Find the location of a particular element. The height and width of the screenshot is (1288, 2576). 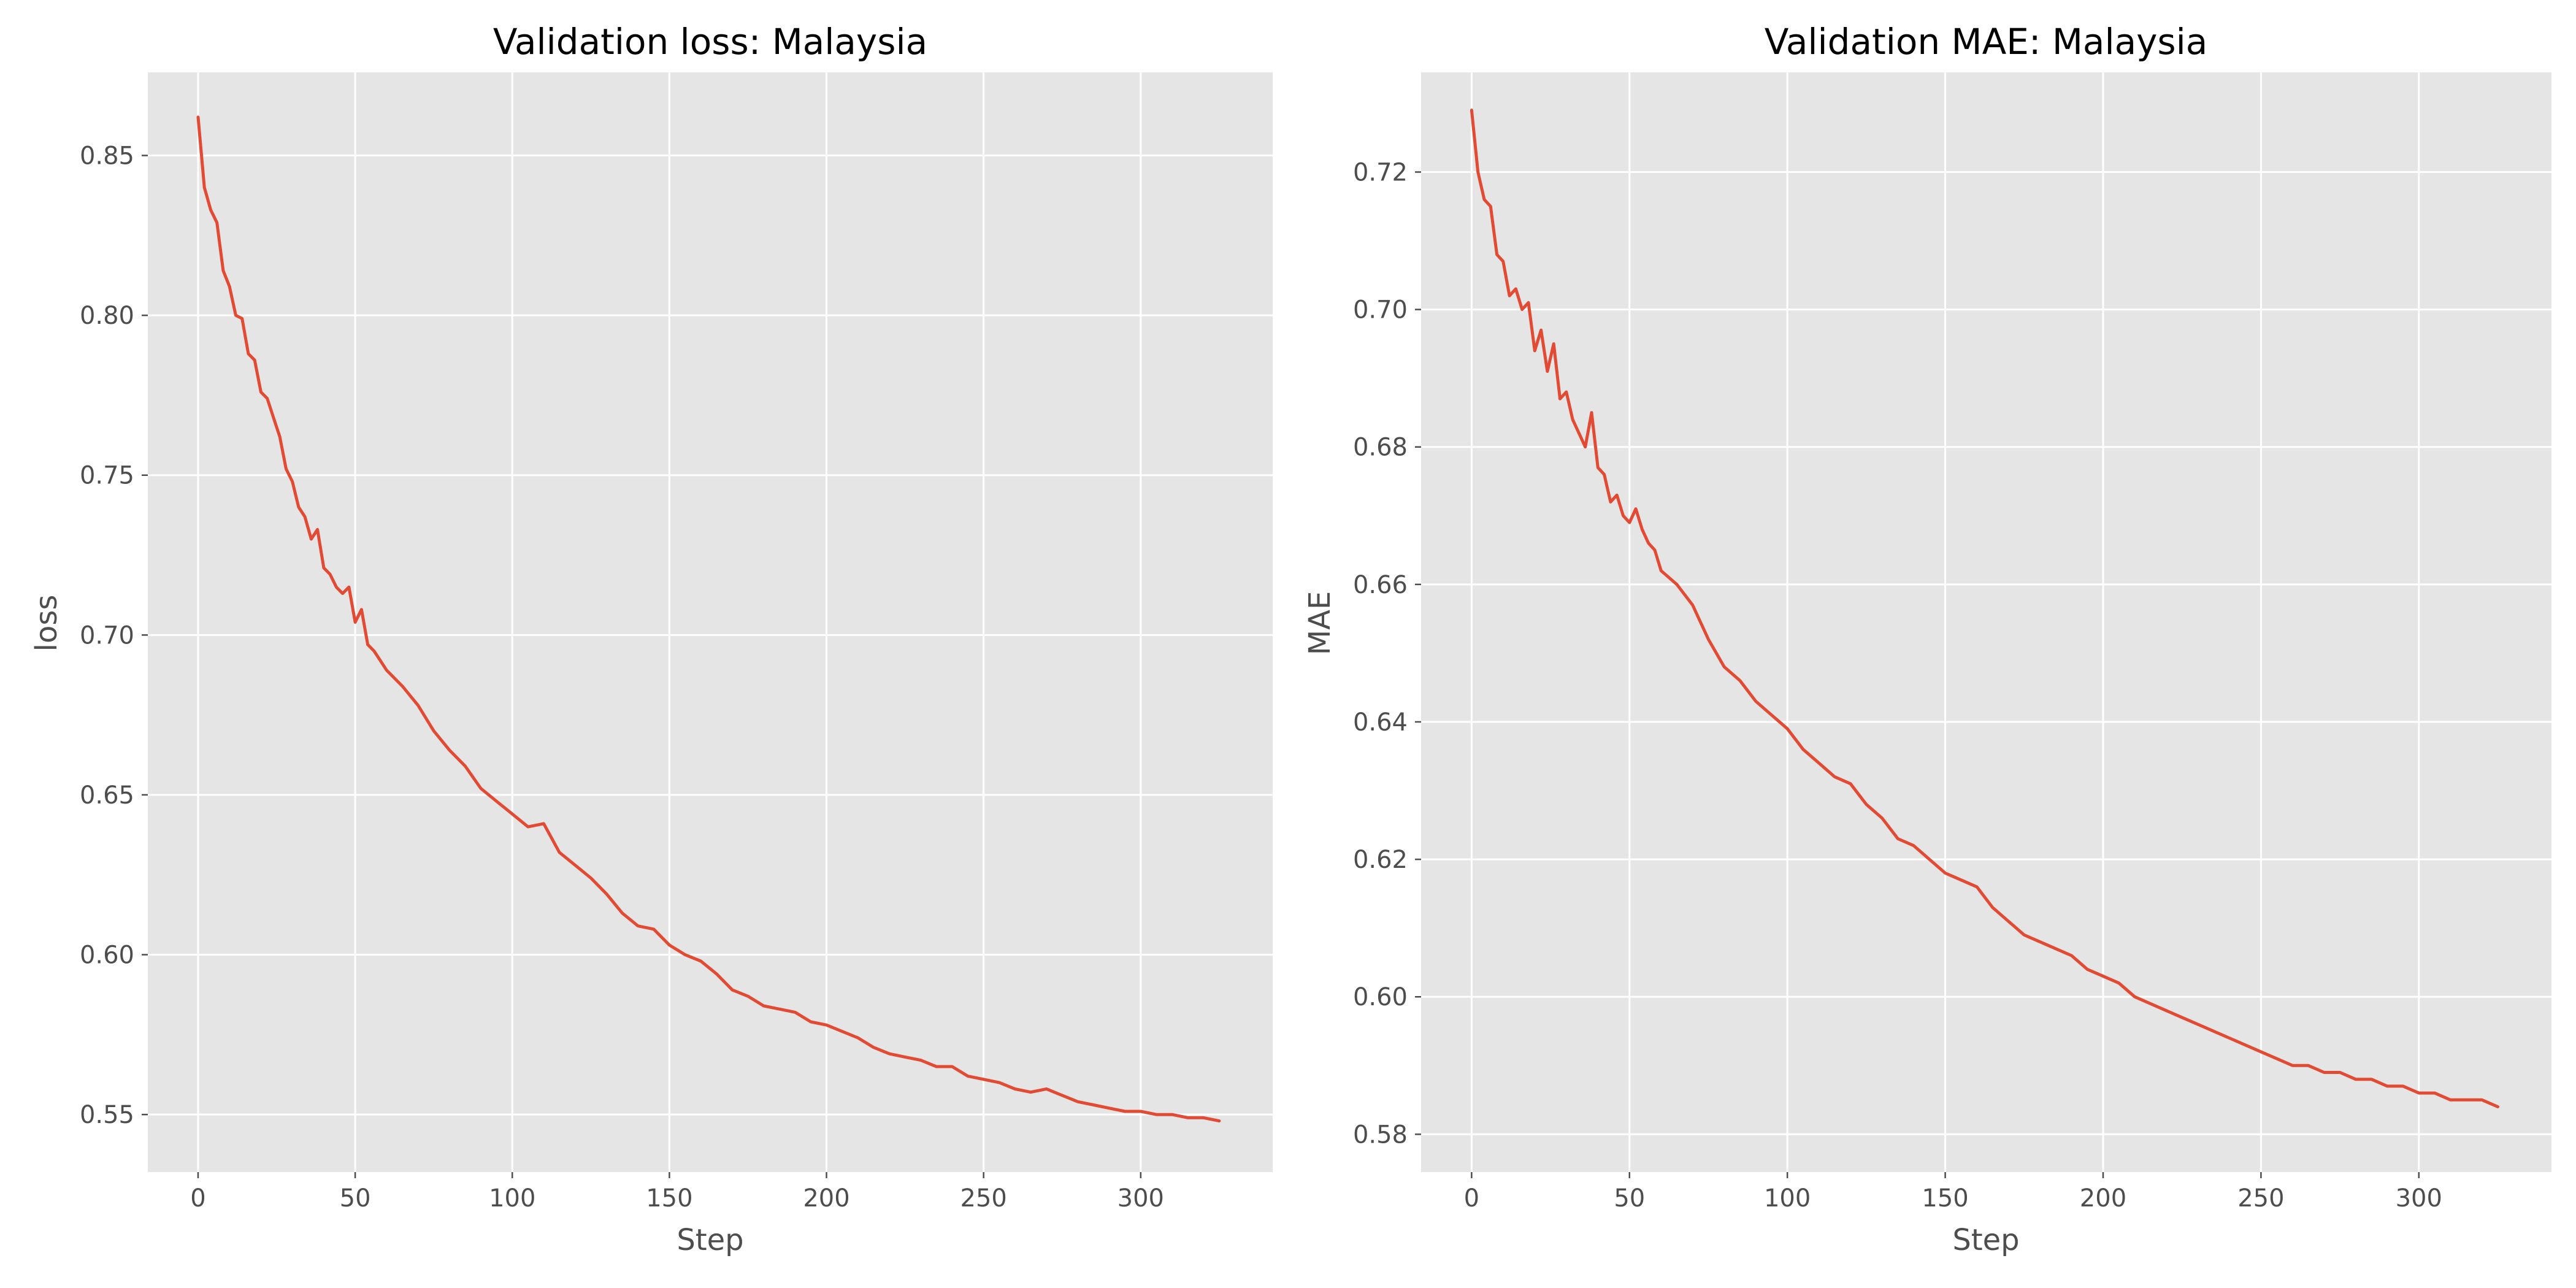

loss-x-tick-label: 100 is located at coordinates (512, 1198).